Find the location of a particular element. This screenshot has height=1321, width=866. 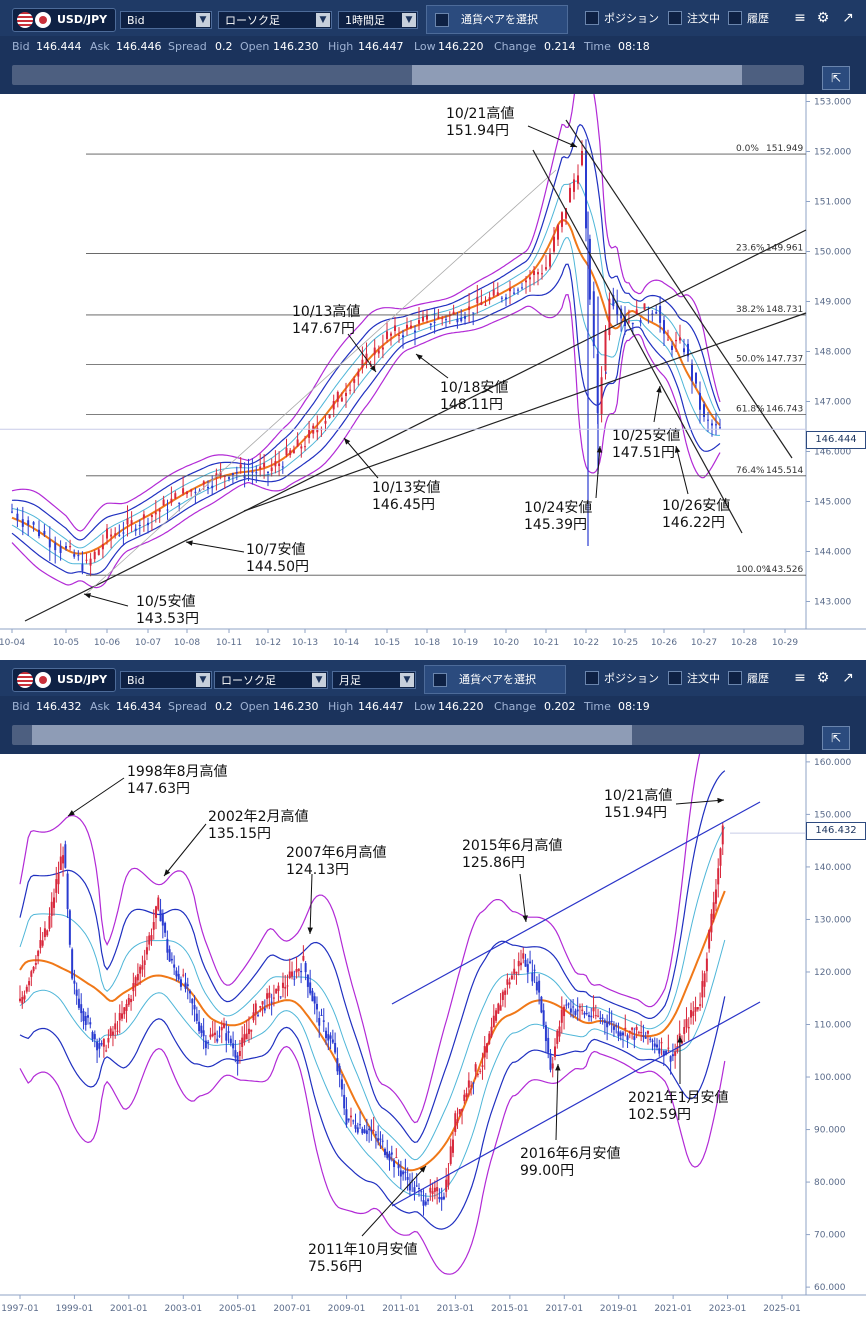

chart-type-value: ローソク足 is located at coordinates (248, 680).